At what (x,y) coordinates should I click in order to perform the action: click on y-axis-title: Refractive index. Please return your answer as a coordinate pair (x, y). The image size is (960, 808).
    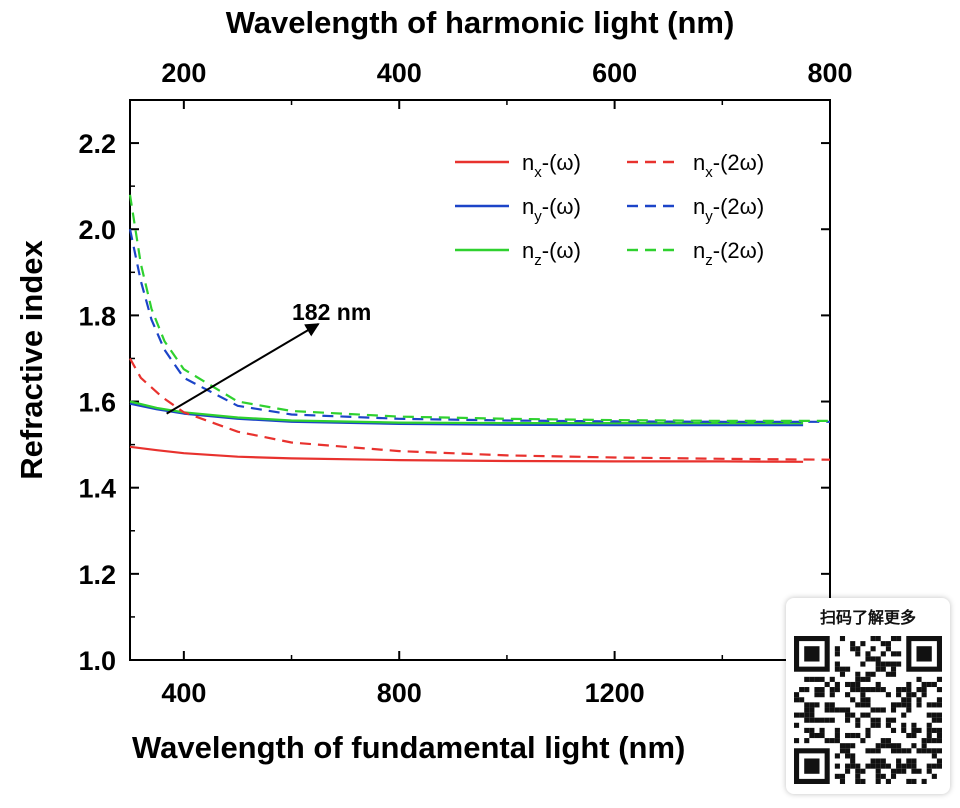
    Looking at the image, I should click on (31, 359).